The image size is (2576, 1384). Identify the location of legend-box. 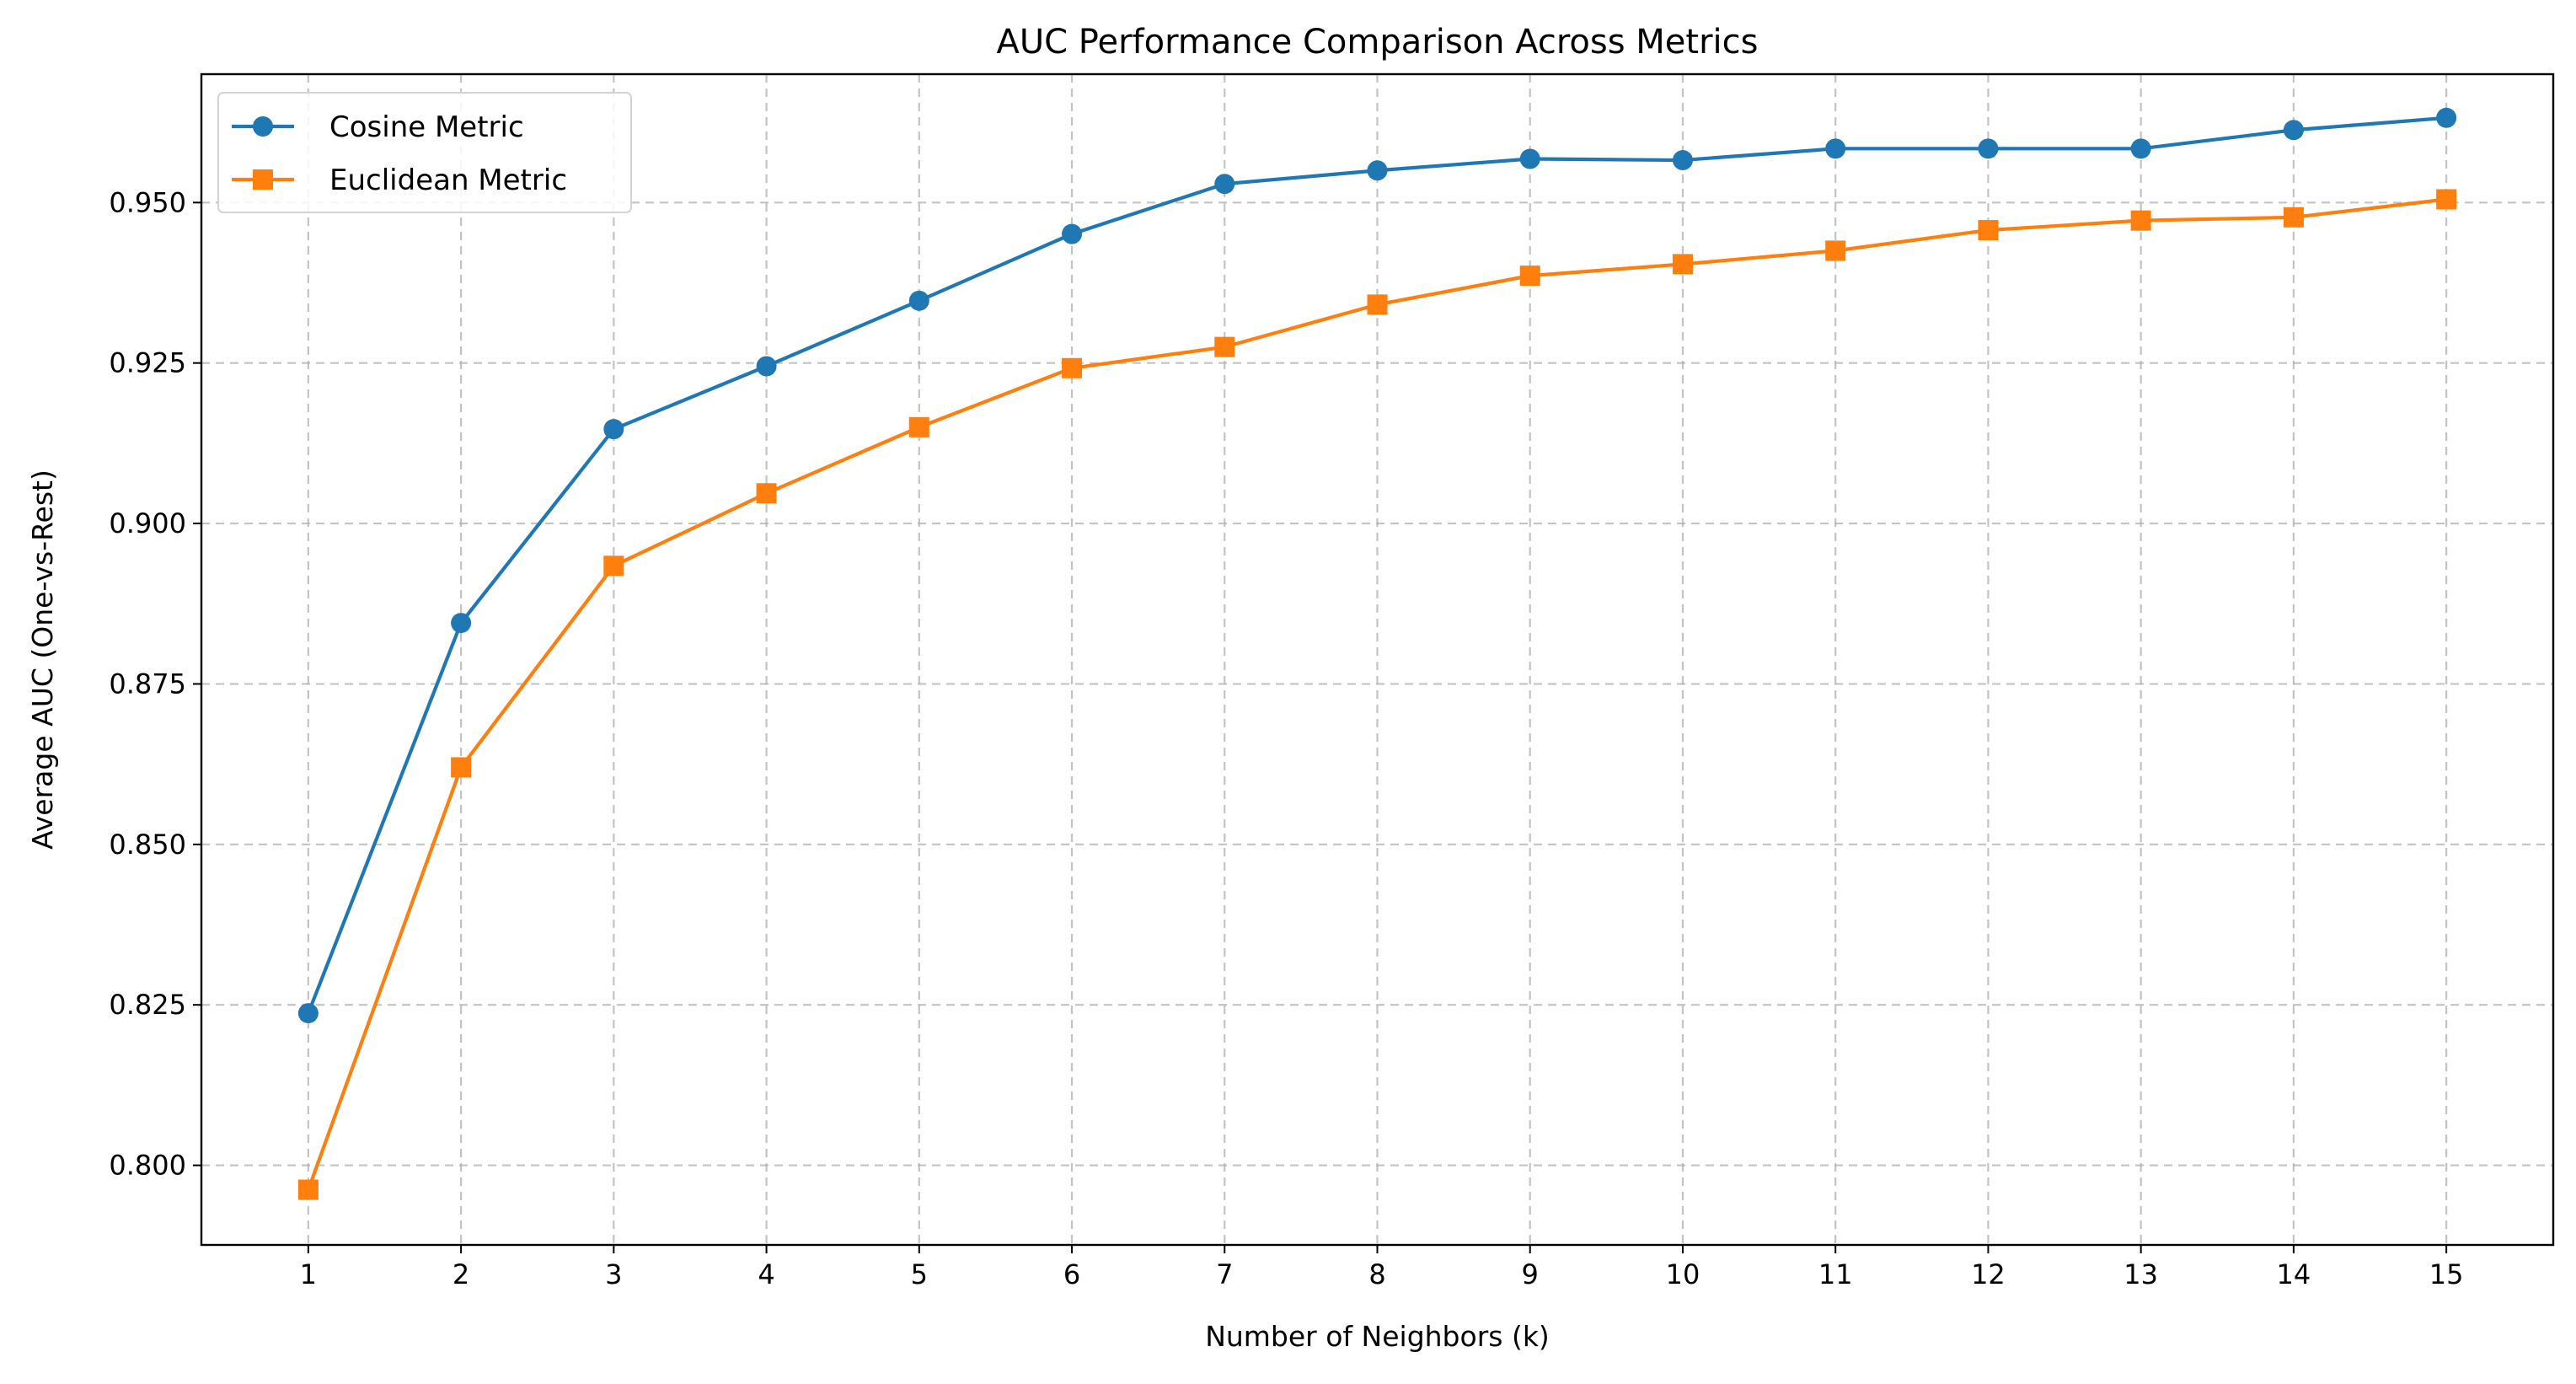
(424, 153).